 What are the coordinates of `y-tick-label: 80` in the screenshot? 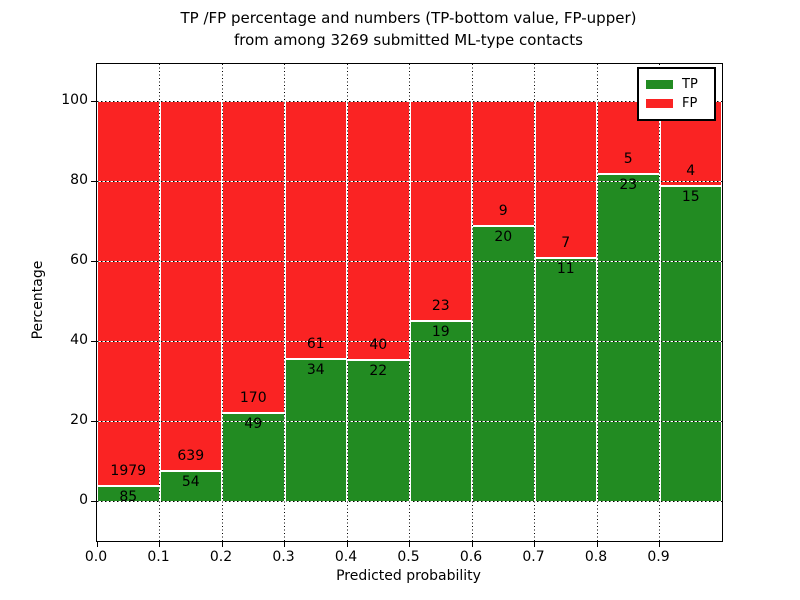 It's located at (79, 180).